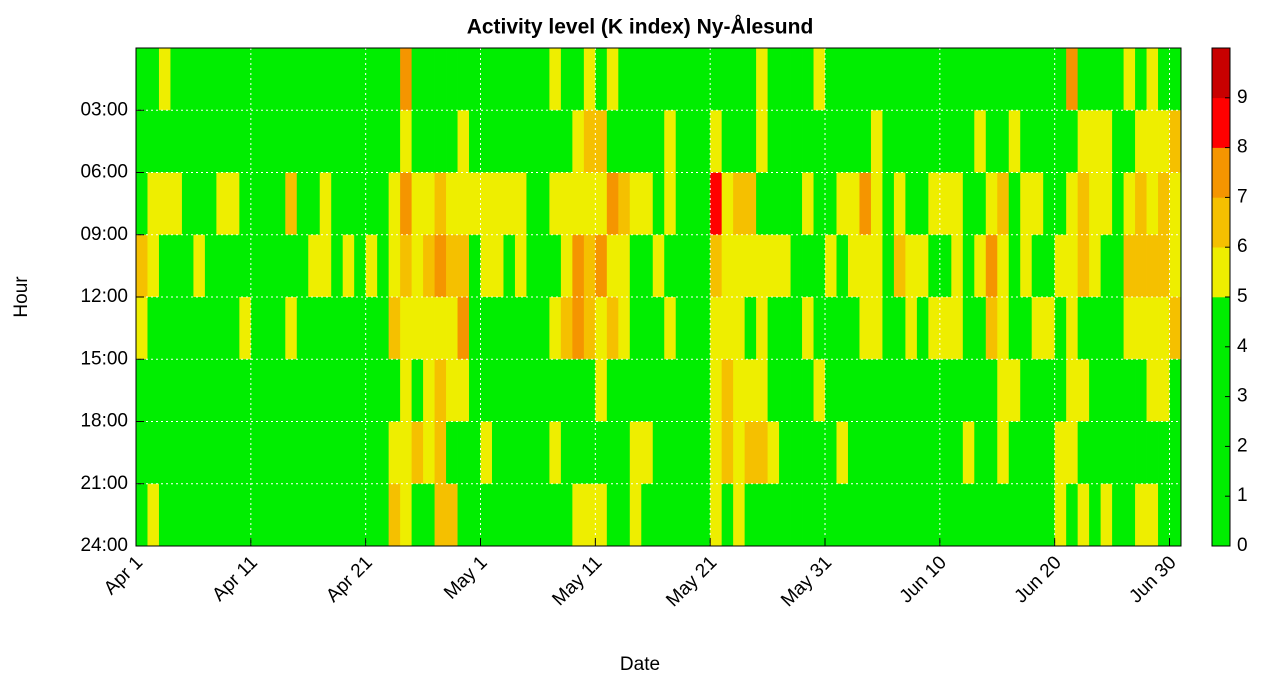  What do you see at coordinates (1038, 579) in the screenshot?
I see `x-tick-label: Jun 20` at bounding box center [1038, 579].